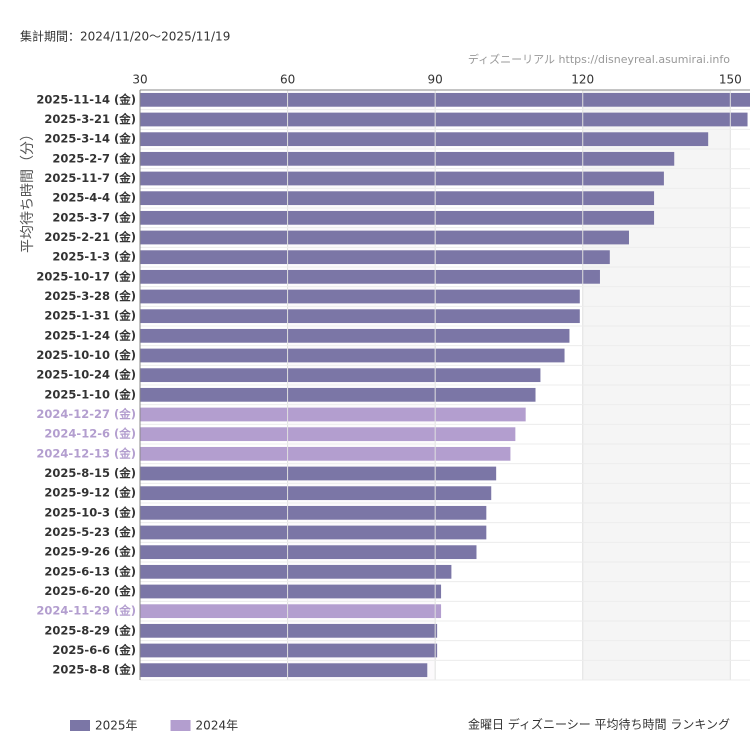 The width and height of the screenshot is (750, 750). What do you see at coordinates (90, 316) in the screenshot?
I see `y-tick-label: 2025-1-31 (金)` at bounding box center [90, 316].